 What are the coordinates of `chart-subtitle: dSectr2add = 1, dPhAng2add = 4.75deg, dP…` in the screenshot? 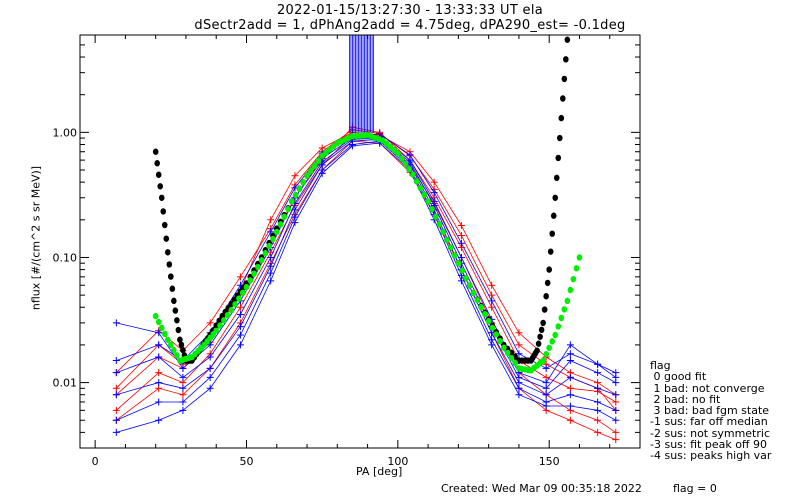 It's located at (410, 25).